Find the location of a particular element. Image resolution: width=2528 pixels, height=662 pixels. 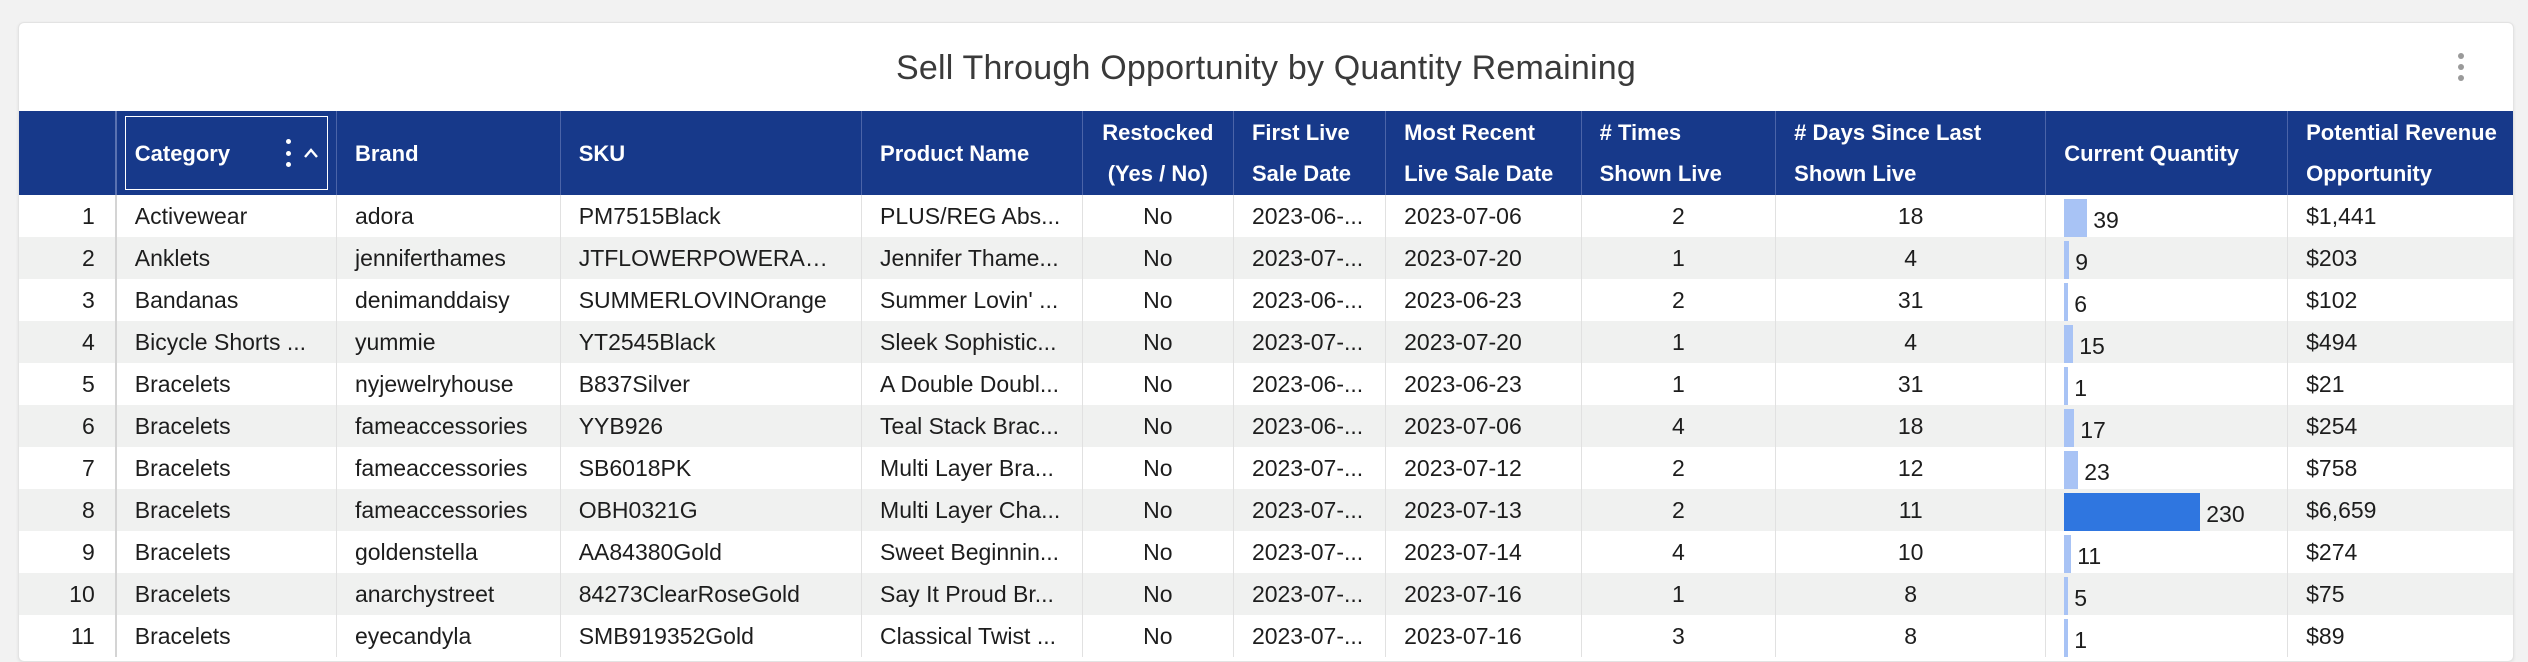

column-header-days-since-last-shown-live: # Days Since Last Shown Live is located at coordinates (1911, 153).